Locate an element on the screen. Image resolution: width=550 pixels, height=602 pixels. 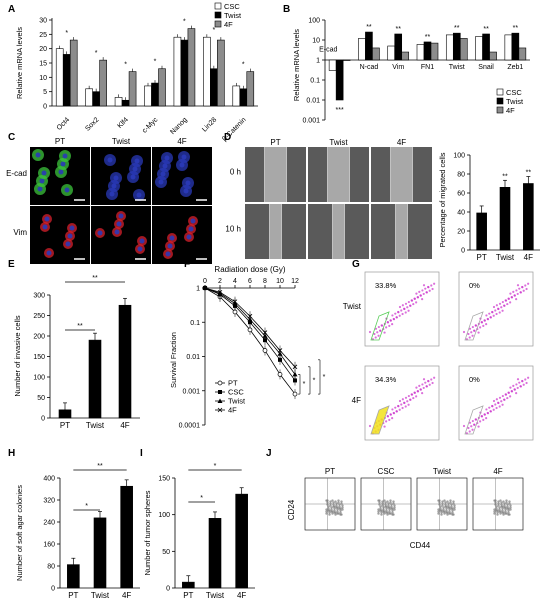
panel-letter-b: B is located at coordinates (286, 9).